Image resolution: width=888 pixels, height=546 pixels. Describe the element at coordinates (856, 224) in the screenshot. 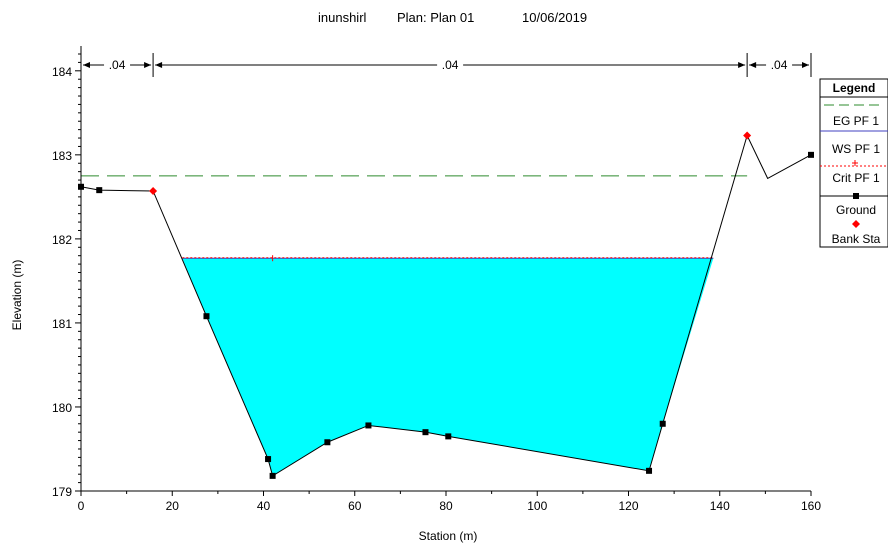

I see `legend-bank-marker` at that location.